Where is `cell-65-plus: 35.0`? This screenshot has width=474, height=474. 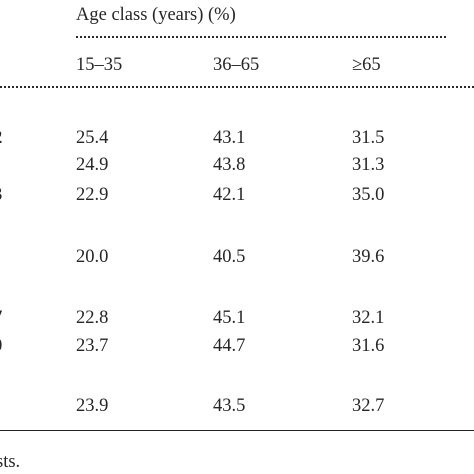
cell-65-plus: 35.0 is located at coordinates (368, 195).